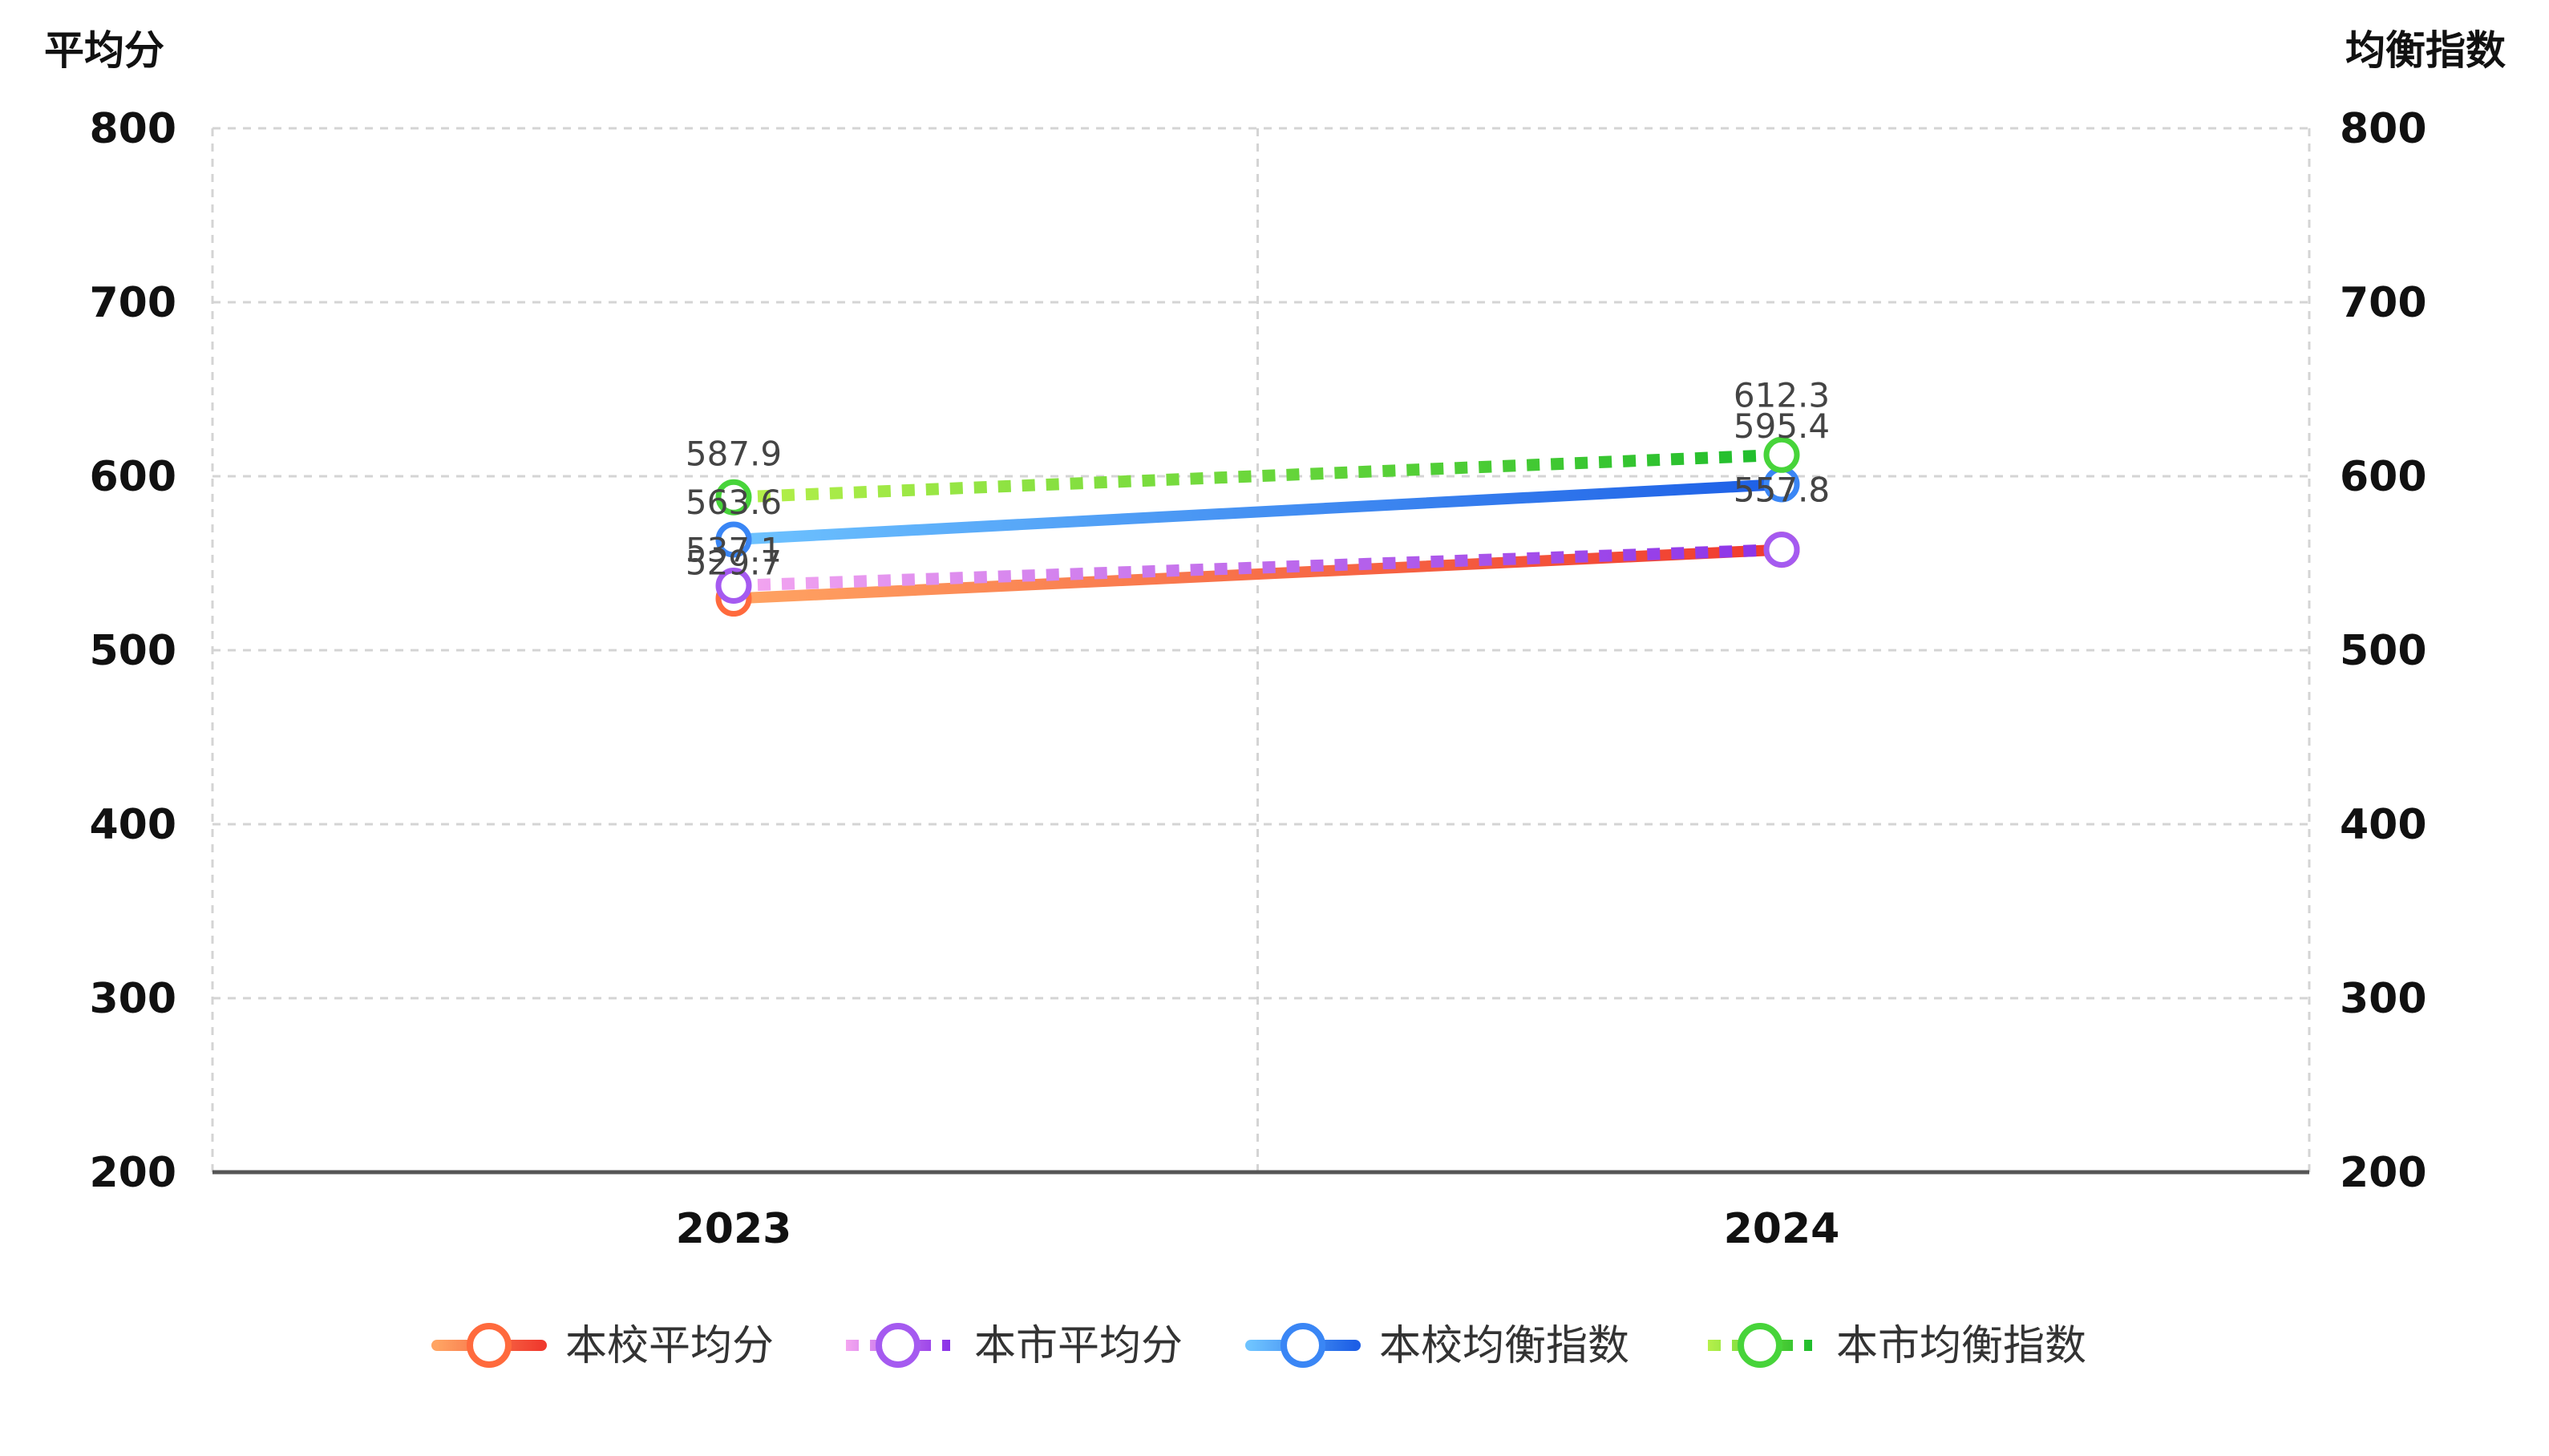 The image size is (2549, 1456). I want to click on data-label: 563.6, so click(734, 502).